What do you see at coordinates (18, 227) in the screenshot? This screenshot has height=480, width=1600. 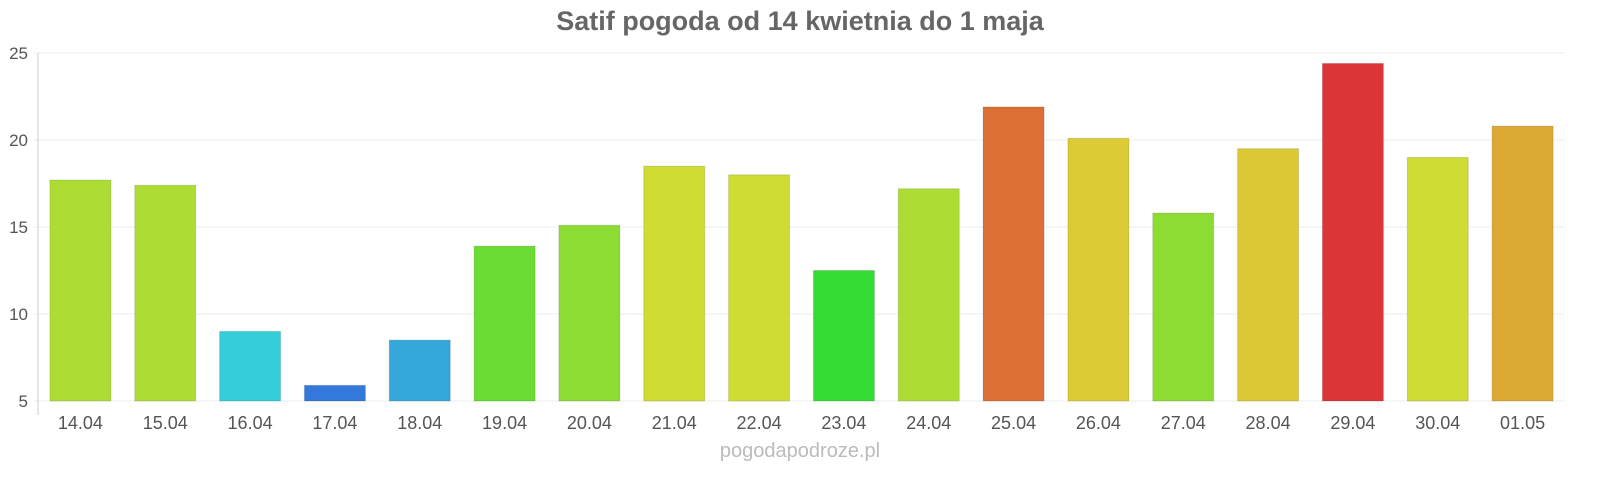 I see `y-tick-label: 15` at bounding box center [18, 227].